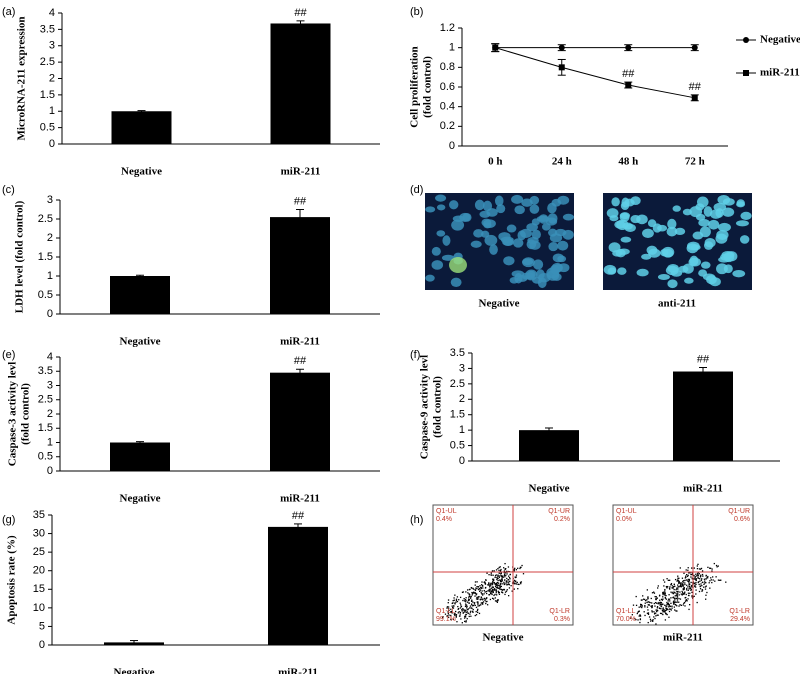 The image size is (800, 674). What do you see at coordinates (499, 304) in the screenshot?
I see `image-label: Negative` at bounding box center [499, 304].